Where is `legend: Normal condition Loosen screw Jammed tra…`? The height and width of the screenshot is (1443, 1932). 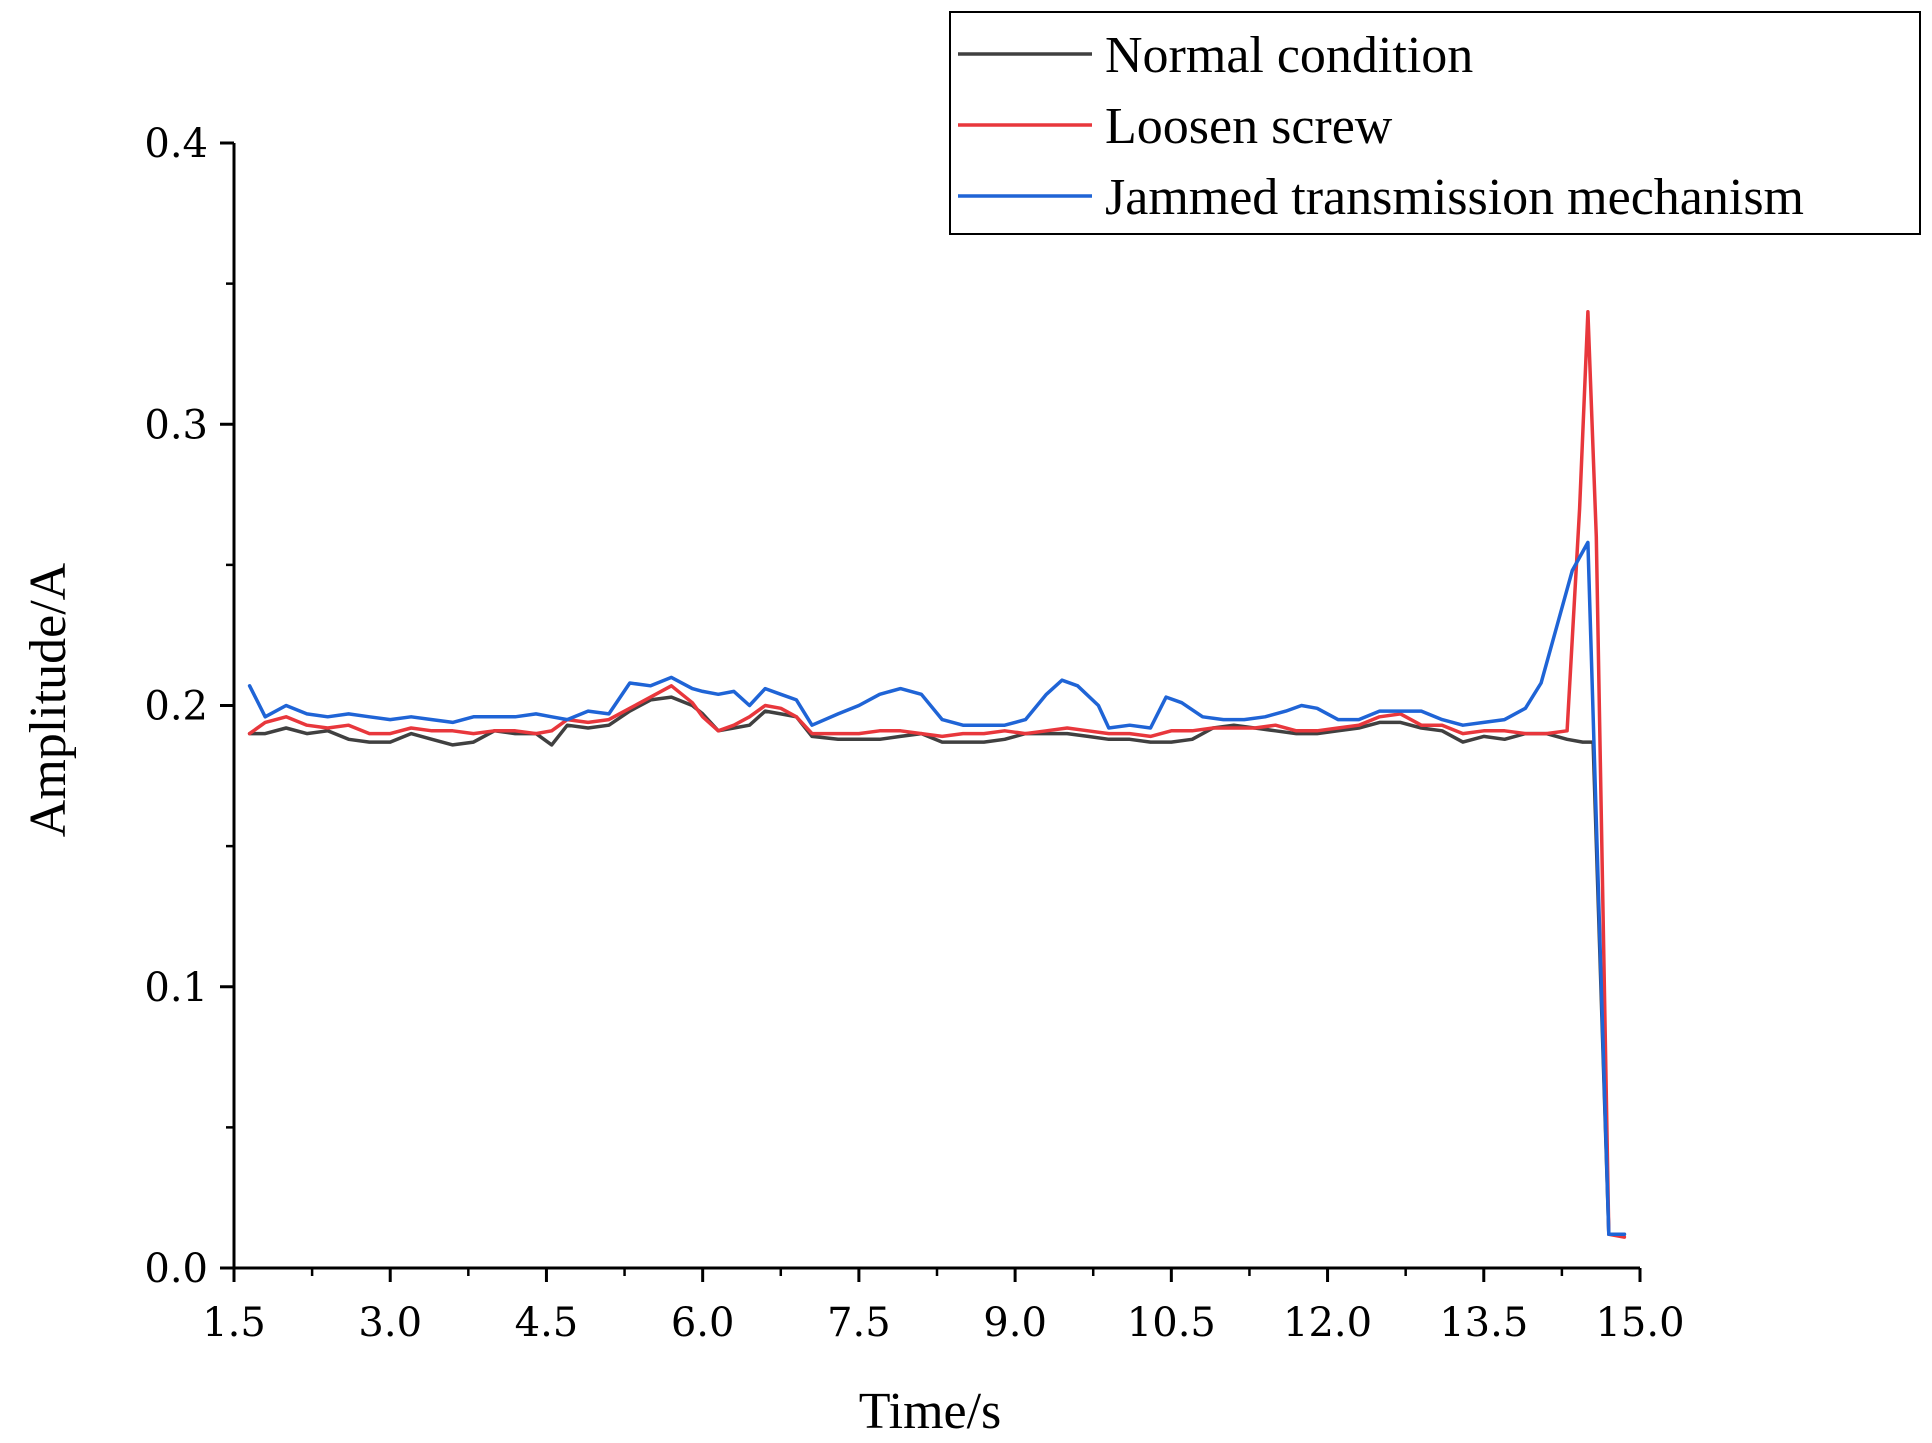
legend: Normal condition Loosen screw Jammed tra… is located at coordinates (1435, 123).